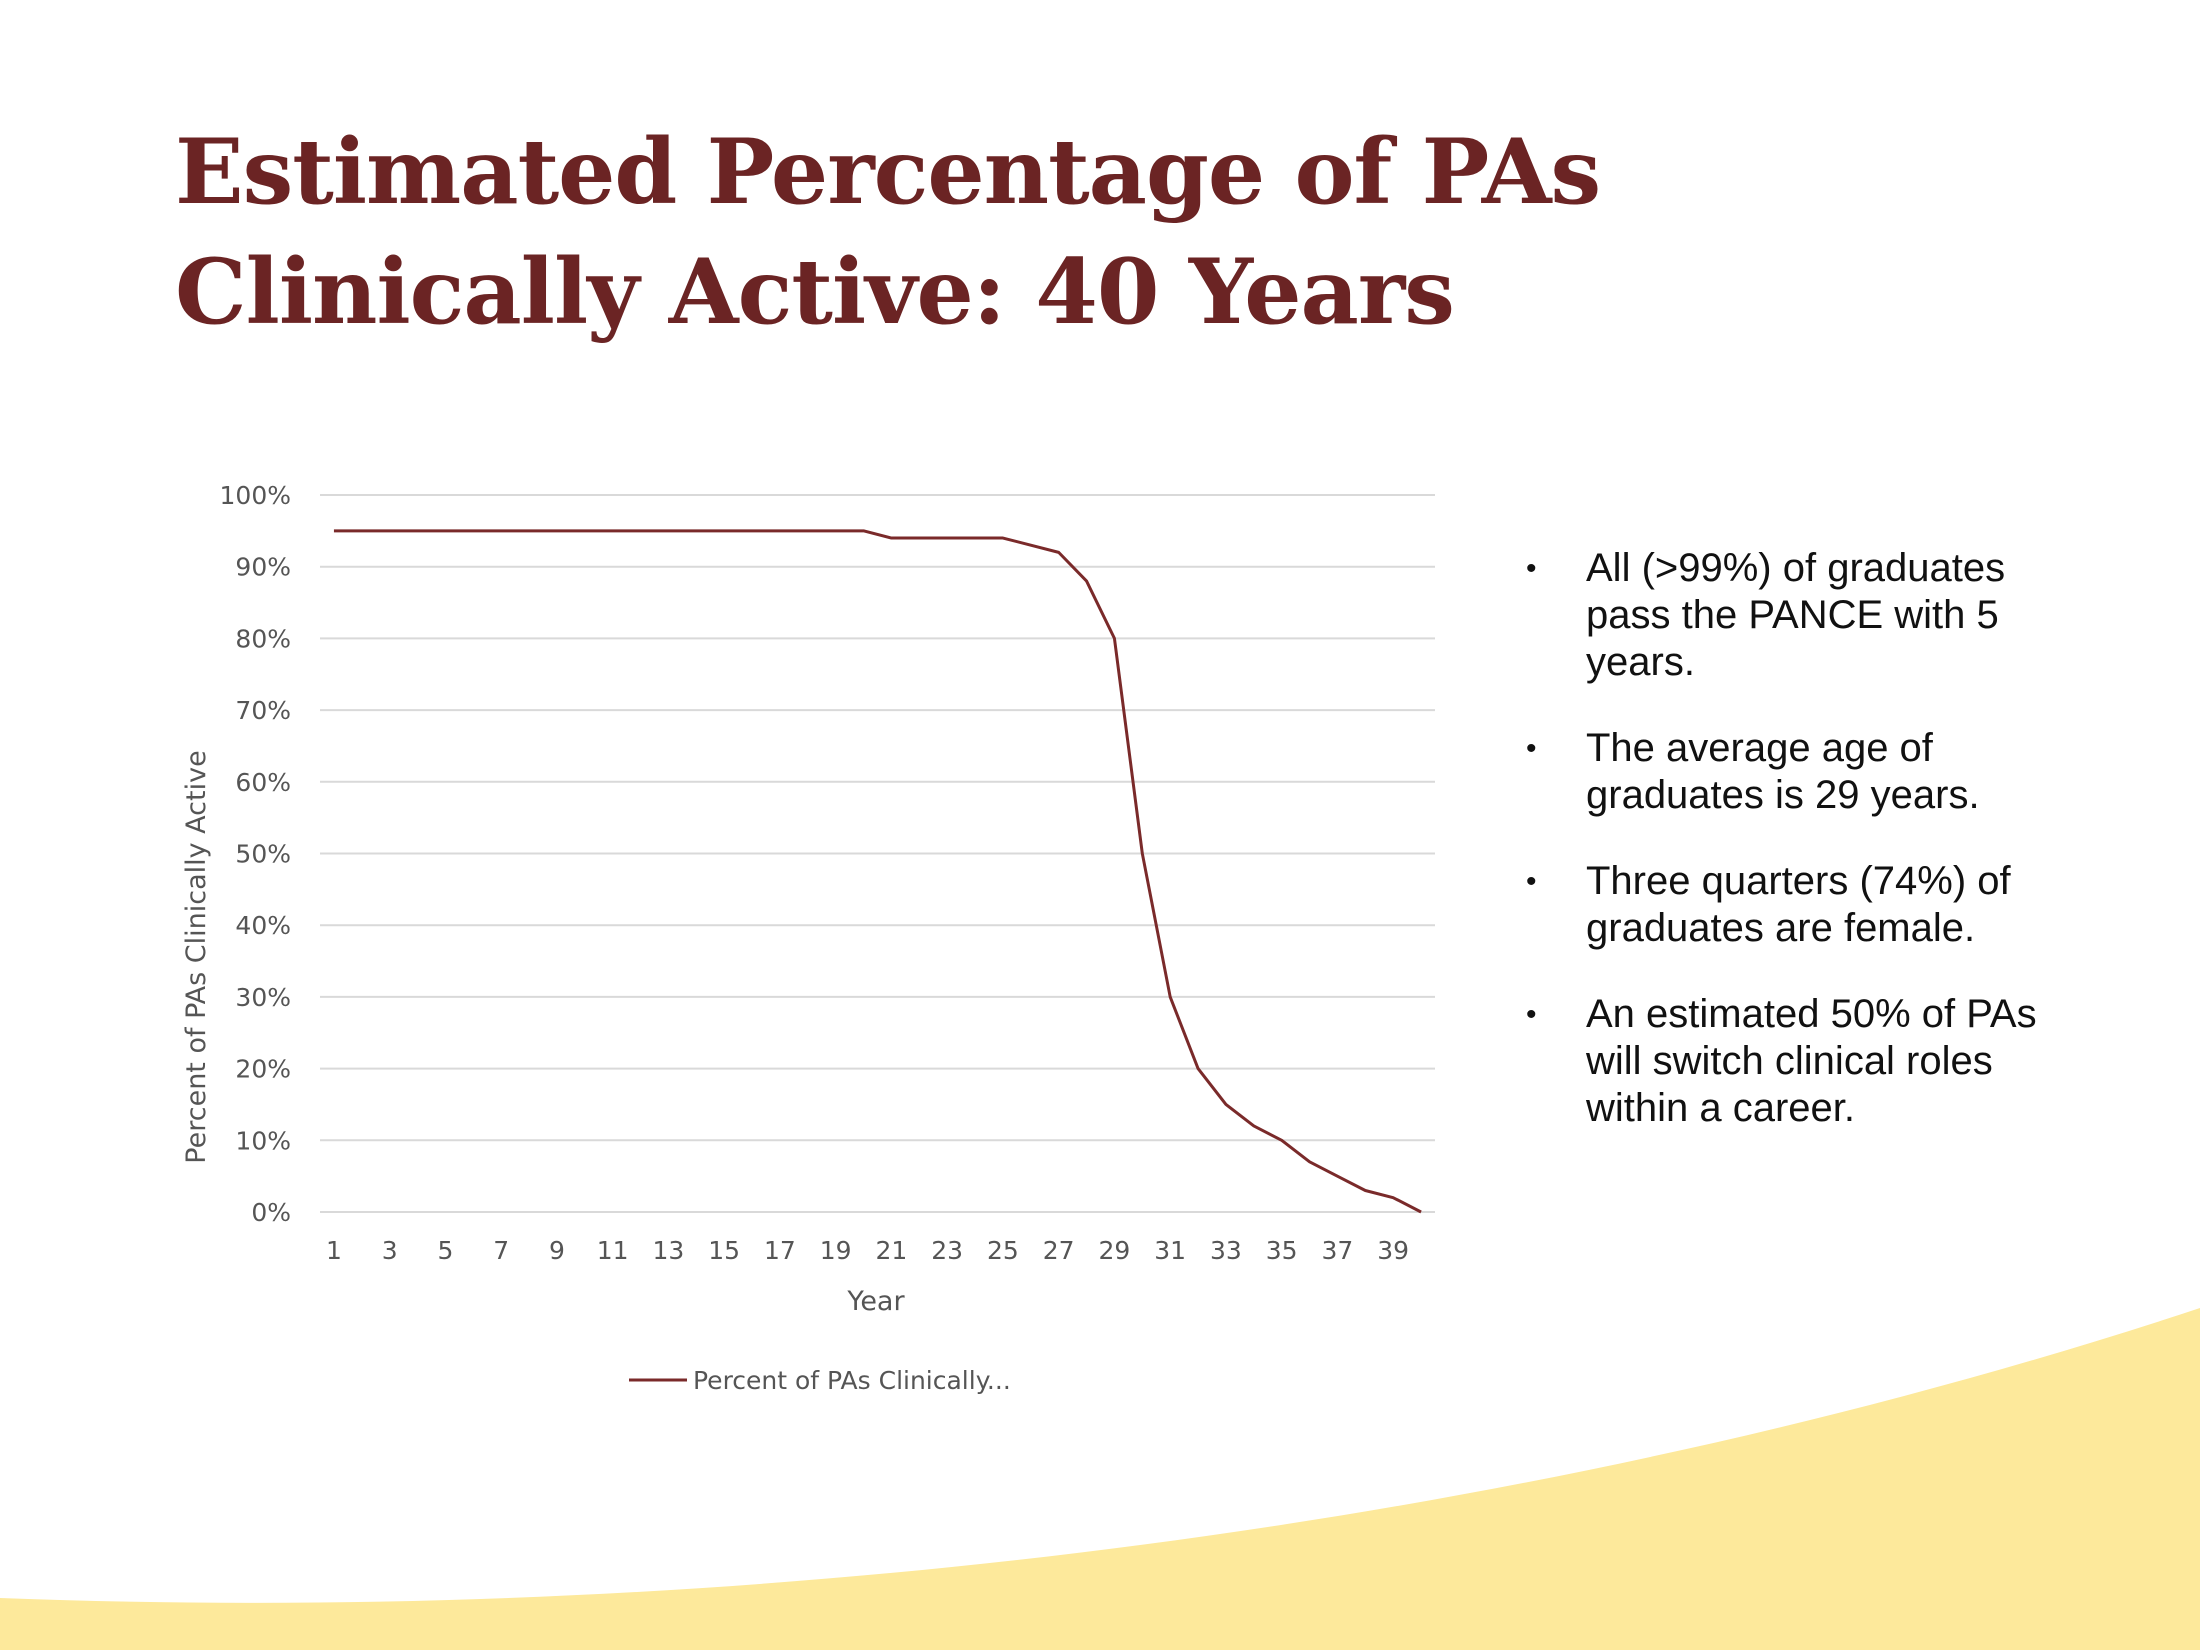 This screenshot has width=2200, height=1650. Describe the element at coordinates (263, 567) in the screenshot. I see `y-tick-label: 90%` at that location.